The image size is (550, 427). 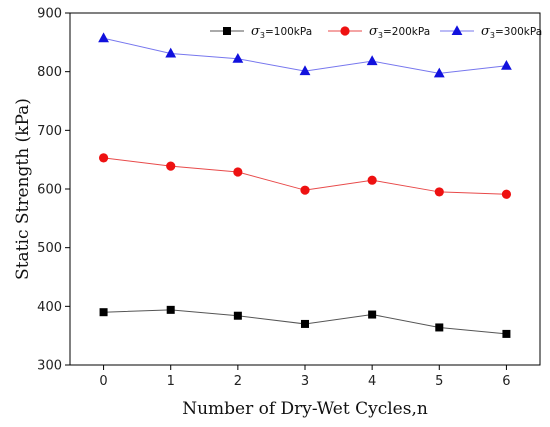 I want to click on x-axis: 0 1 2 3 4 5 6, so click(x=305, y=377).